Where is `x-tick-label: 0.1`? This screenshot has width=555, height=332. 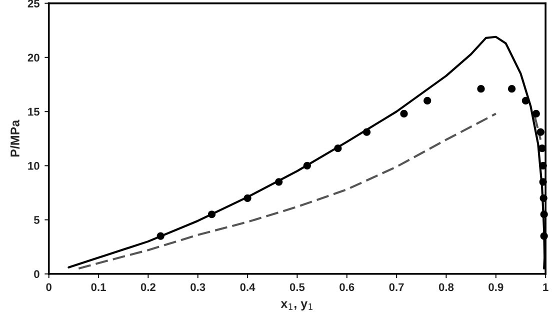 x-tick-label: 0.1 is located at coordinates (98, 287).